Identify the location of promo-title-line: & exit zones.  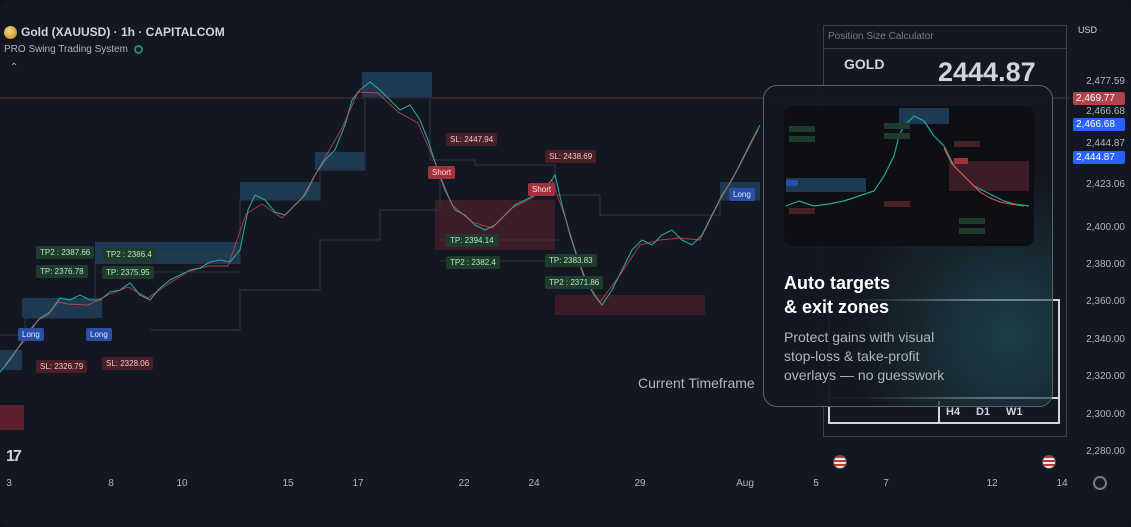
(837, 307).